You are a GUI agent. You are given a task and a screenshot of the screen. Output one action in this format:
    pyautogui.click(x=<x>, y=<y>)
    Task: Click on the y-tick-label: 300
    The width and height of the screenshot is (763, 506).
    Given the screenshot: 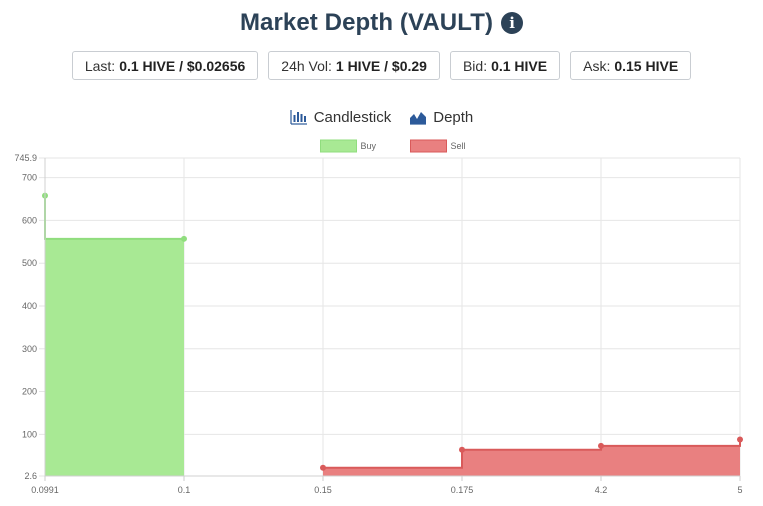 What is the action you would take?
    pyautogui.click(x=29, y=349)
    